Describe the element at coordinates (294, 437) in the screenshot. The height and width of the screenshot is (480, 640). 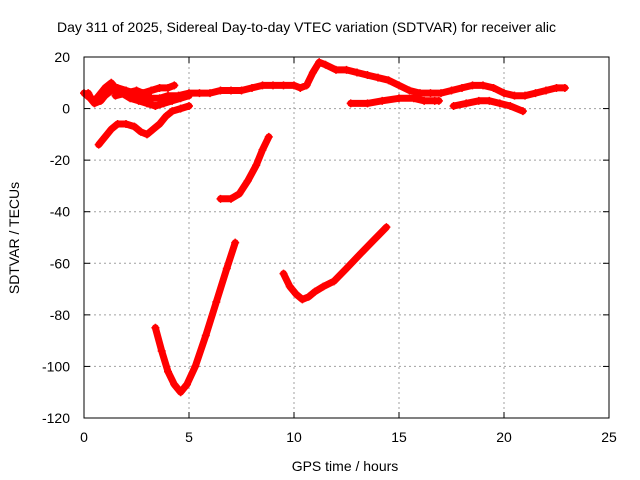
I see `x-tick-label: 10` at that location.